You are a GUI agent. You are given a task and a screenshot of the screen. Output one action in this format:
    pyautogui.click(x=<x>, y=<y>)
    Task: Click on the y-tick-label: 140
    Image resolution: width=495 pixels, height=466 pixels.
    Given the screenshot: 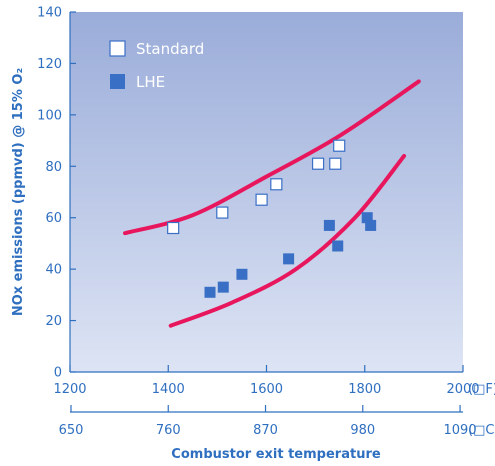 What is the action you would take?
    pyautogui.click(x=49, y=13)
    